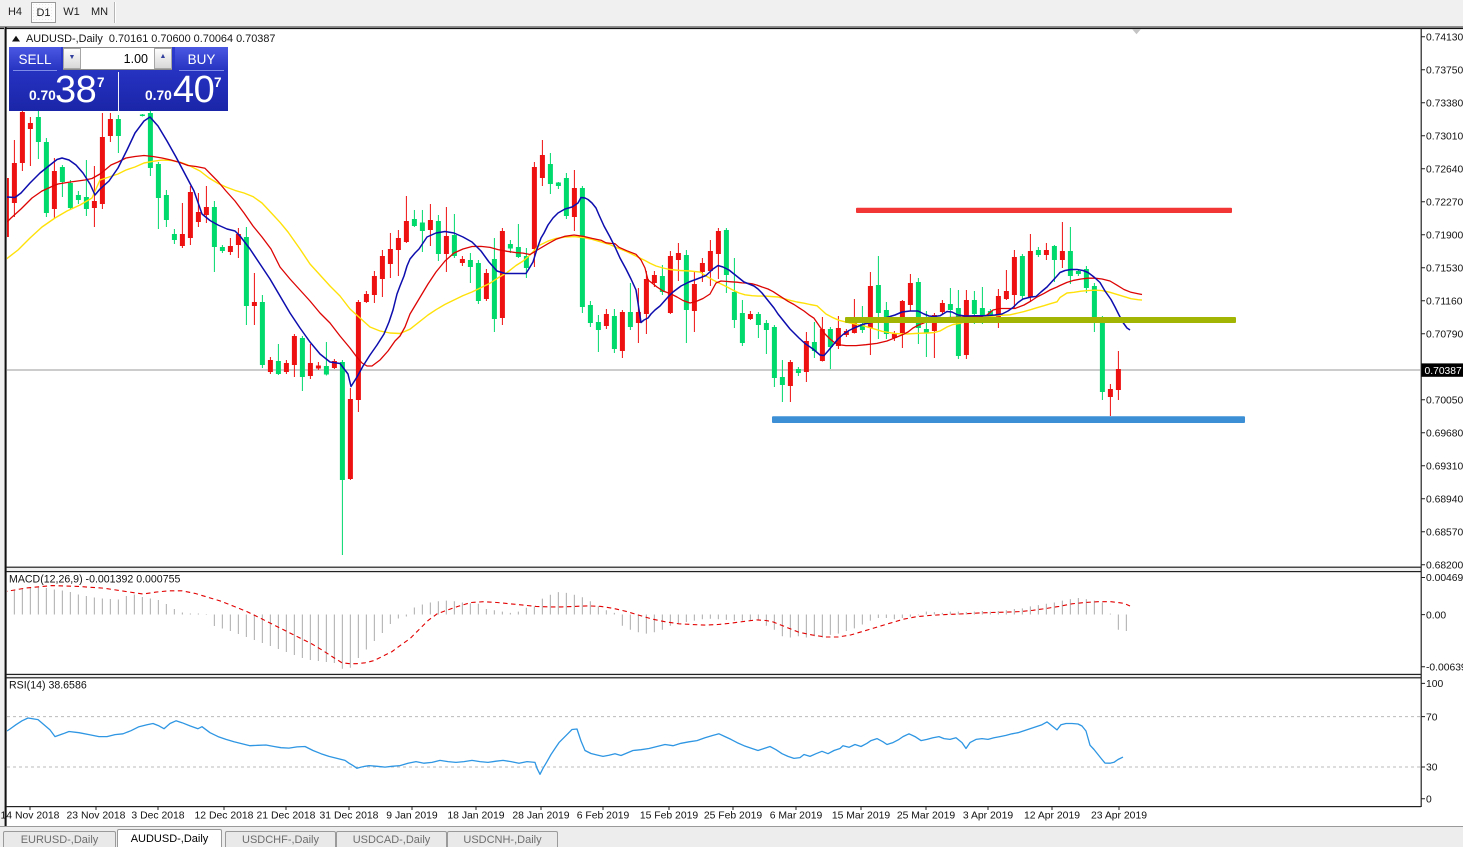 This screenshot has width=1463, height=847. What do you see at coordinates (475, 816) in the screenshot?
I see `svg-text: 18 Jan 2019` at bounding box center [475, 816].